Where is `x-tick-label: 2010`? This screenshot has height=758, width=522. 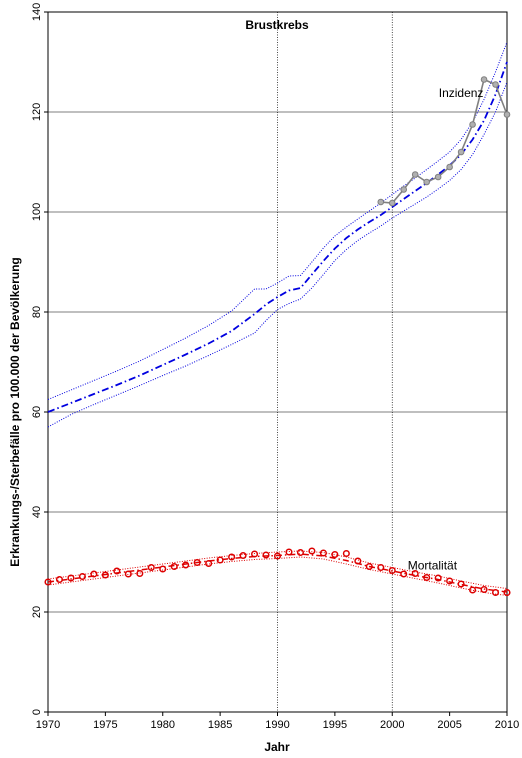
x-tick-label: 2010 is located at coordinates (507, 725).